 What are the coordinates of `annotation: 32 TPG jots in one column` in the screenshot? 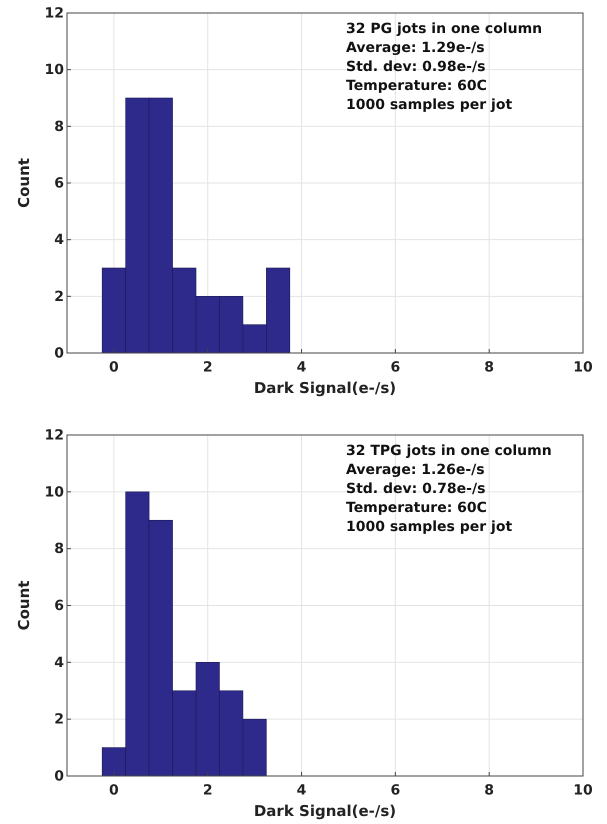 It's located at (449, 451).